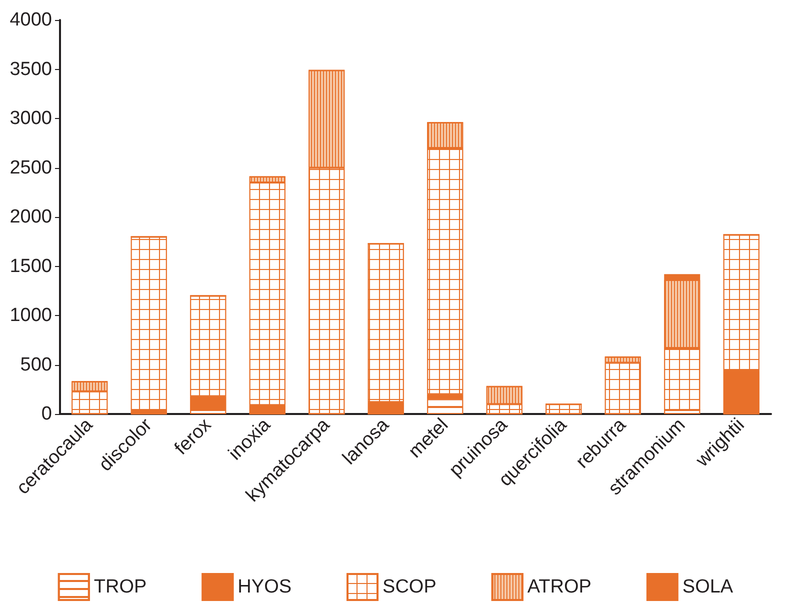 The height and width of the screenshot is (614, 791). Describe the element at coordinates (46, 414) in the screenshot. I see `y-tick-label: 0` at that location.